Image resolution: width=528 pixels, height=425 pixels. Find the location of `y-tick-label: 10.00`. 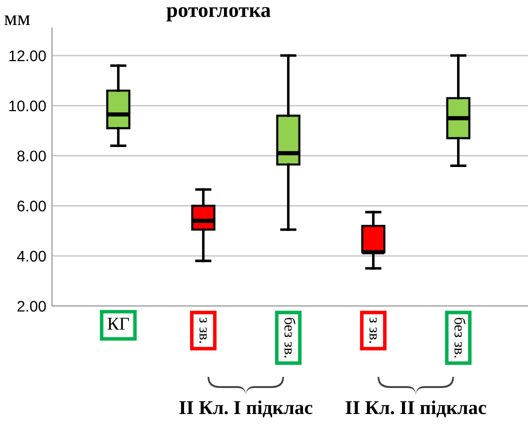

y-tick-label: 10.00 is located at coordinates (27, 106).